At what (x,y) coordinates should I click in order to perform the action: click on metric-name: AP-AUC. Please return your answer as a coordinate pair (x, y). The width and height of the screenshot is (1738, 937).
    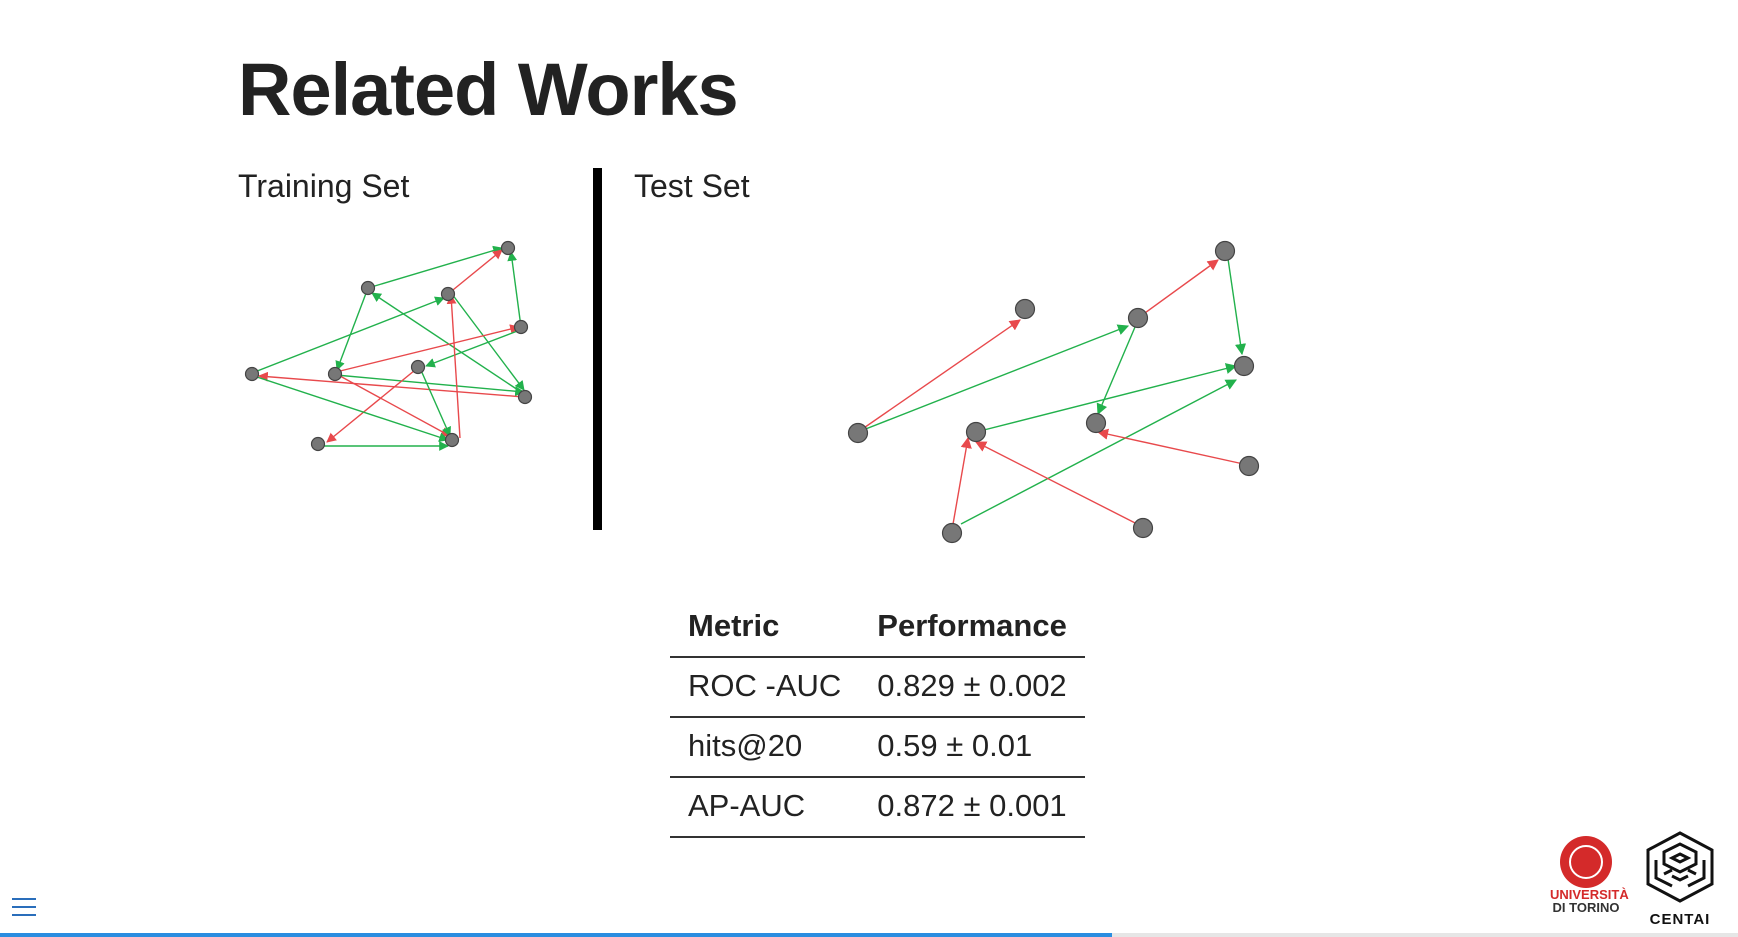
    Looking at the image, I should click on (765, 807).